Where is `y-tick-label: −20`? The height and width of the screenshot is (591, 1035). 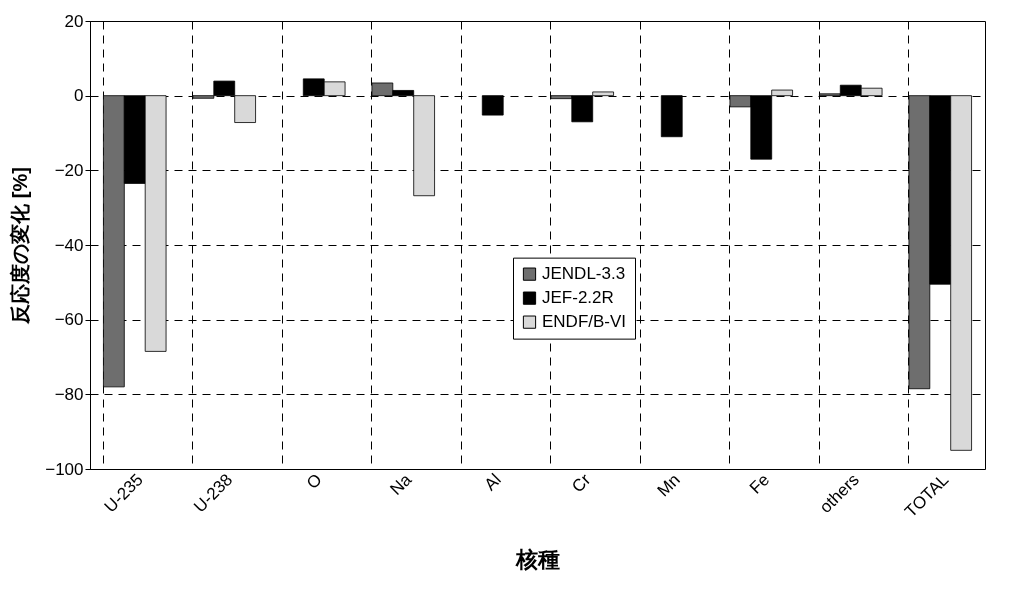
y-tick-label: −20 is located at coordinates (69, 170).